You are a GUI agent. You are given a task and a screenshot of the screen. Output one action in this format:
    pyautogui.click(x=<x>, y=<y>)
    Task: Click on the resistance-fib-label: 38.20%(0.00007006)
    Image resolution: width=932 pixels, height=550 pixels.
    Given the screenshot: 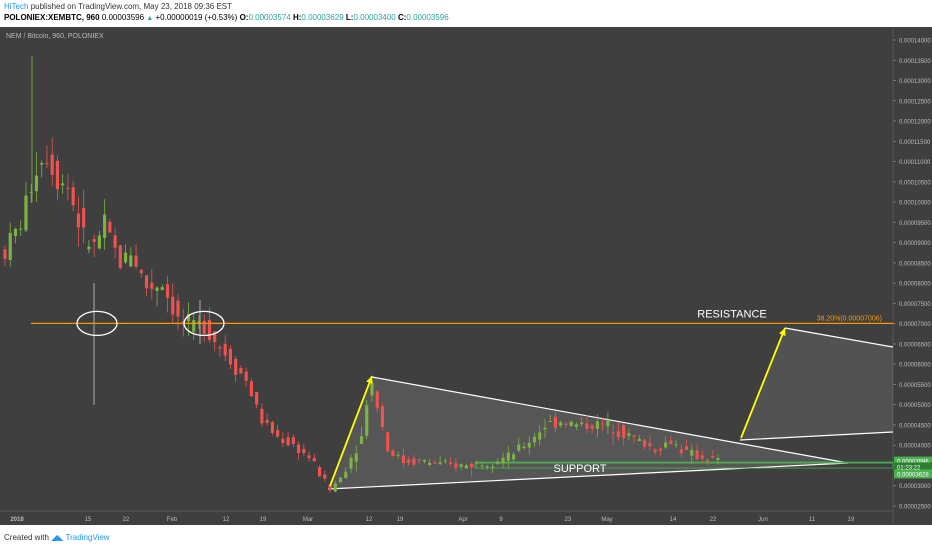 What is the action you would take?
    pyautogui.click(x=849, y=318)
    